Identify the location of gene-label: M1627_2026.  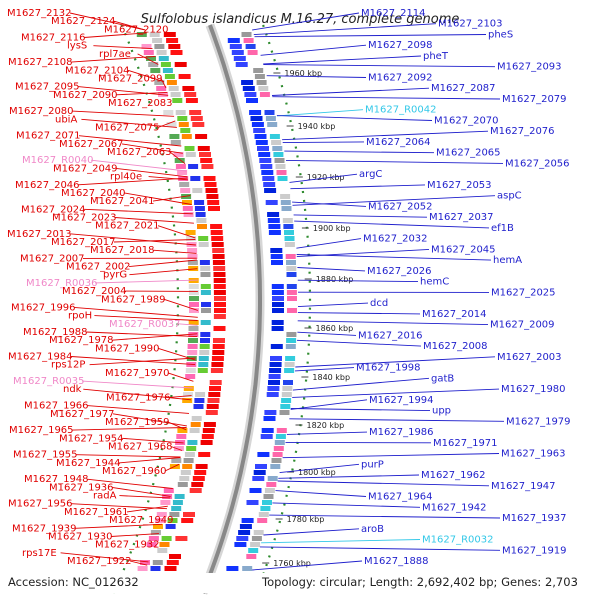
(399, 271).